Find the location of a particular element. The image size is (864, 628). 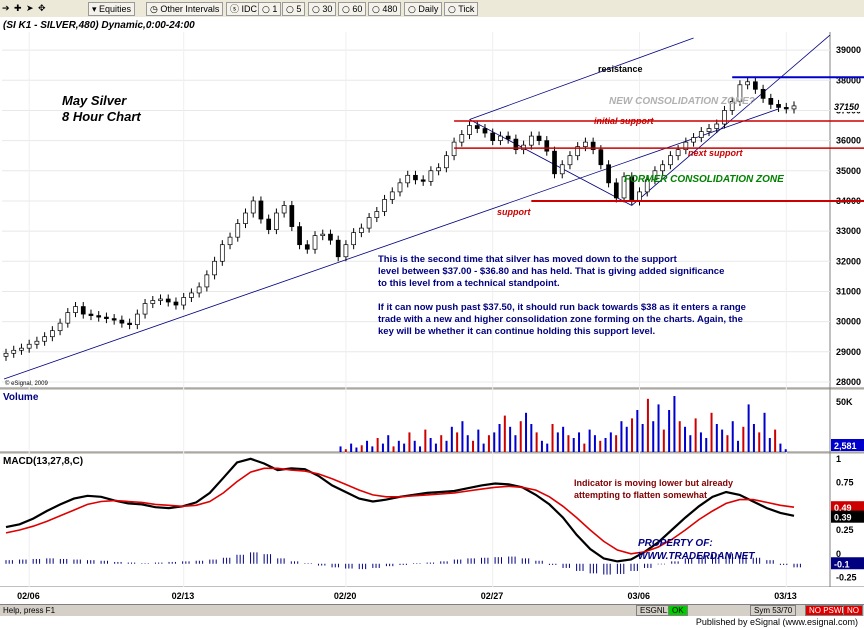

trend-line-upper is located at coordinates (581, 78).